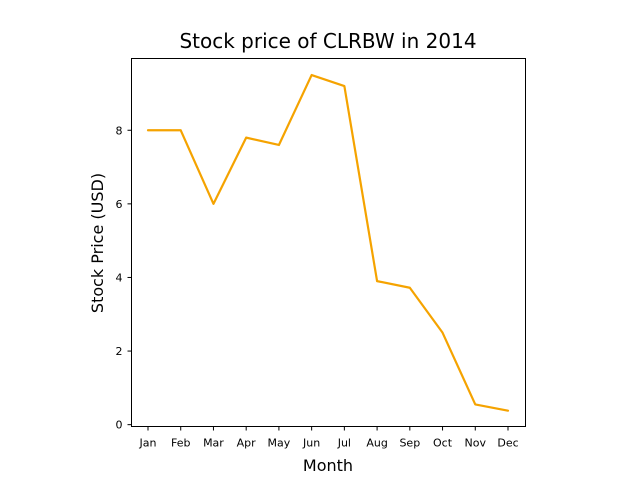  Describe the element at coordinates (327, 41) in the screenshot. I see `chart-title: Stock price of CLRBW in 2014` at that location.